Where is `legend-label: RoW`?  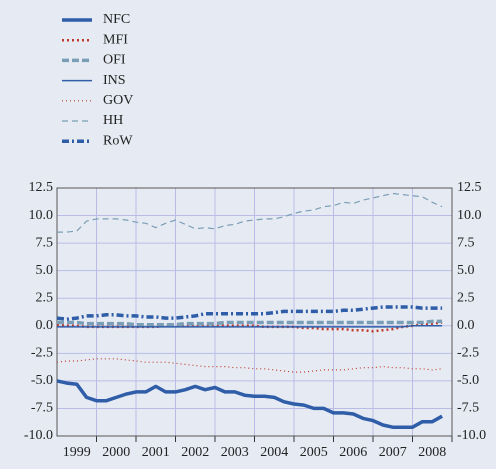 legend-label: RoW is located at coordinates (118, 140).